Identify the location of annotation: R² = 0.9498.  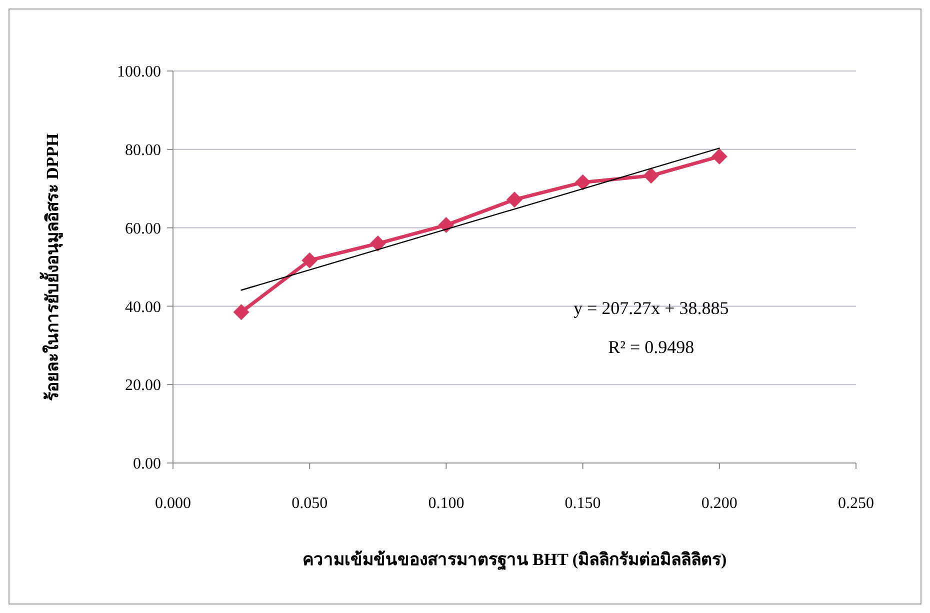
(651, 347).